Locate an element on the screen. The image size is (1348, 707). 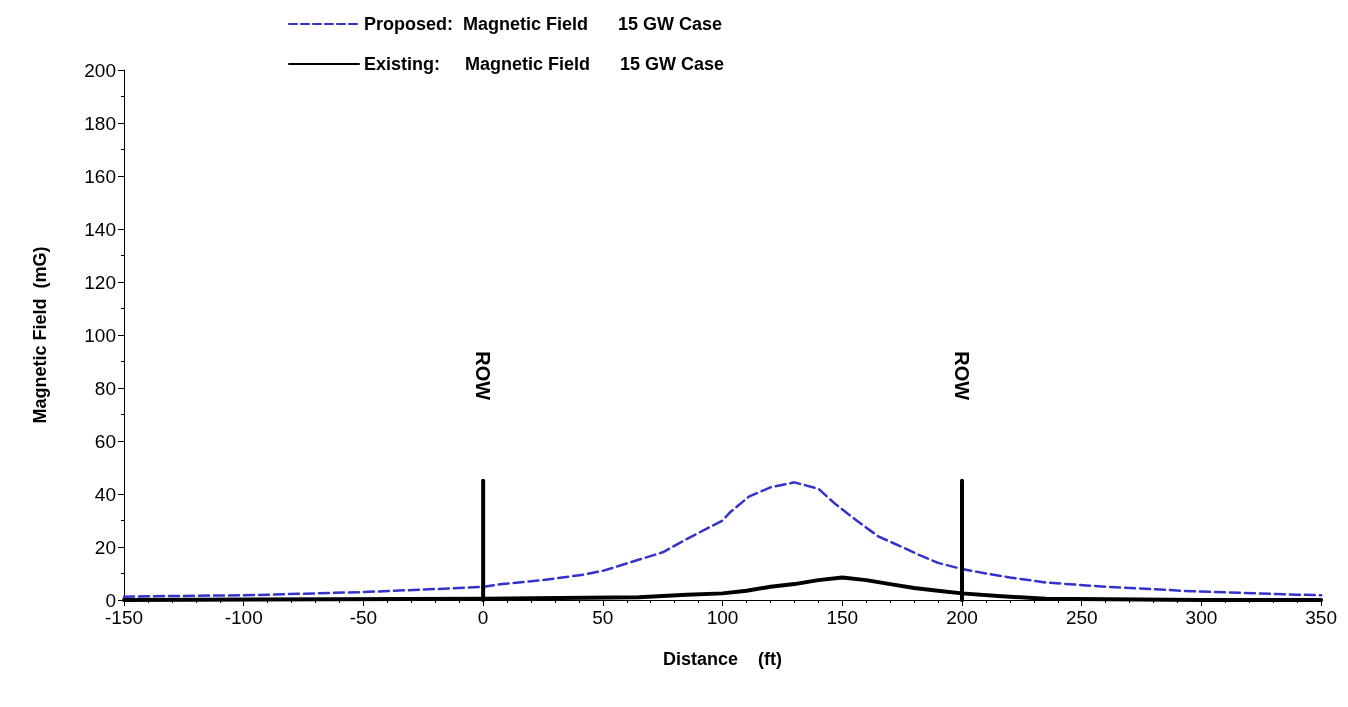
x-tick-label: 300 is located at coordinates (1201, 617).